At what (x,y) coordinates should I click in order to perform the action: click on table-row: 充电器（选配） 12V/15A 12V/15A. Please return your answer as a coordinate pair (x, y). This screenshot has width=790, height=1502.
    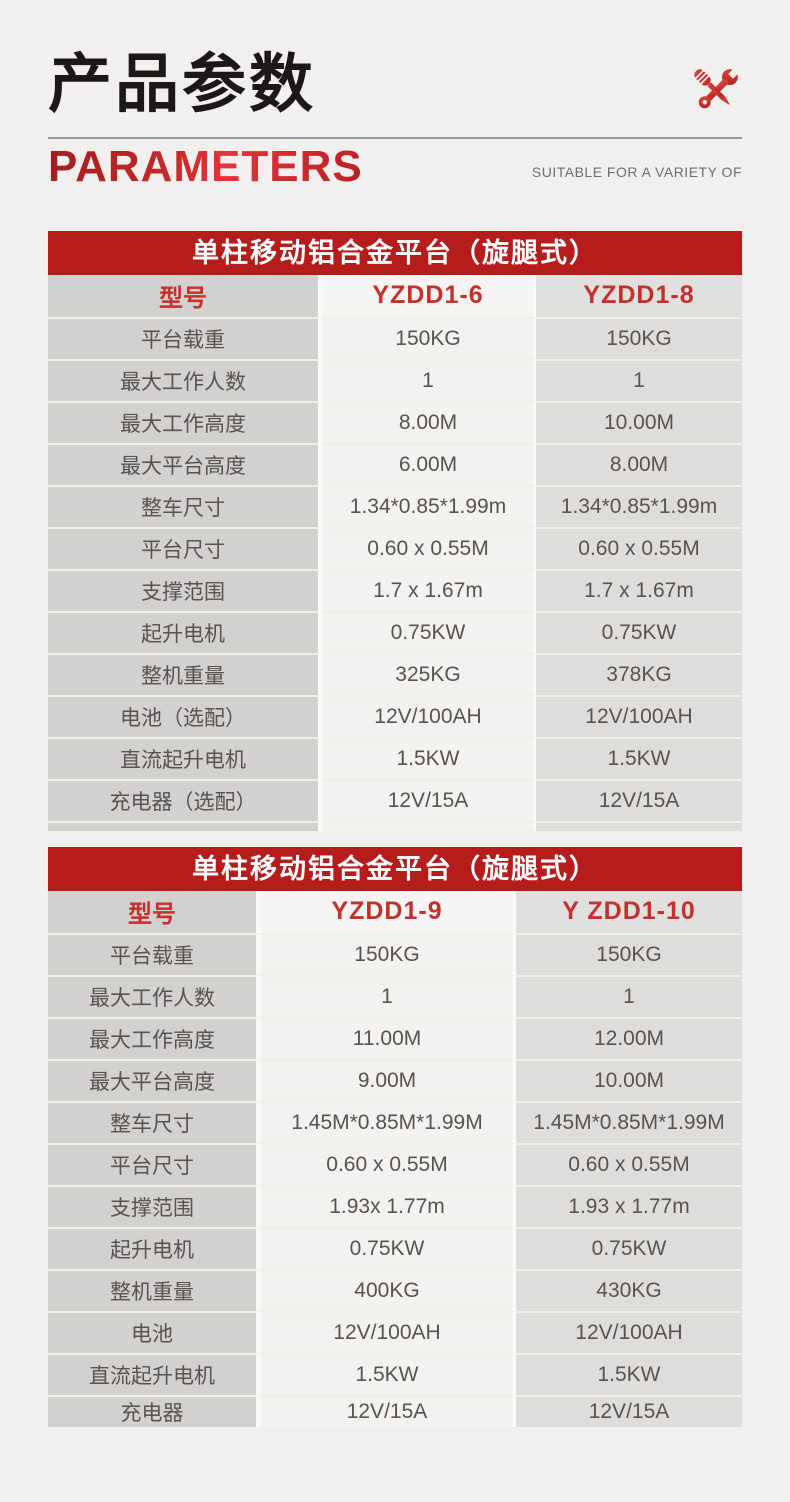
    Looking at the image, I should click on (395, 799).